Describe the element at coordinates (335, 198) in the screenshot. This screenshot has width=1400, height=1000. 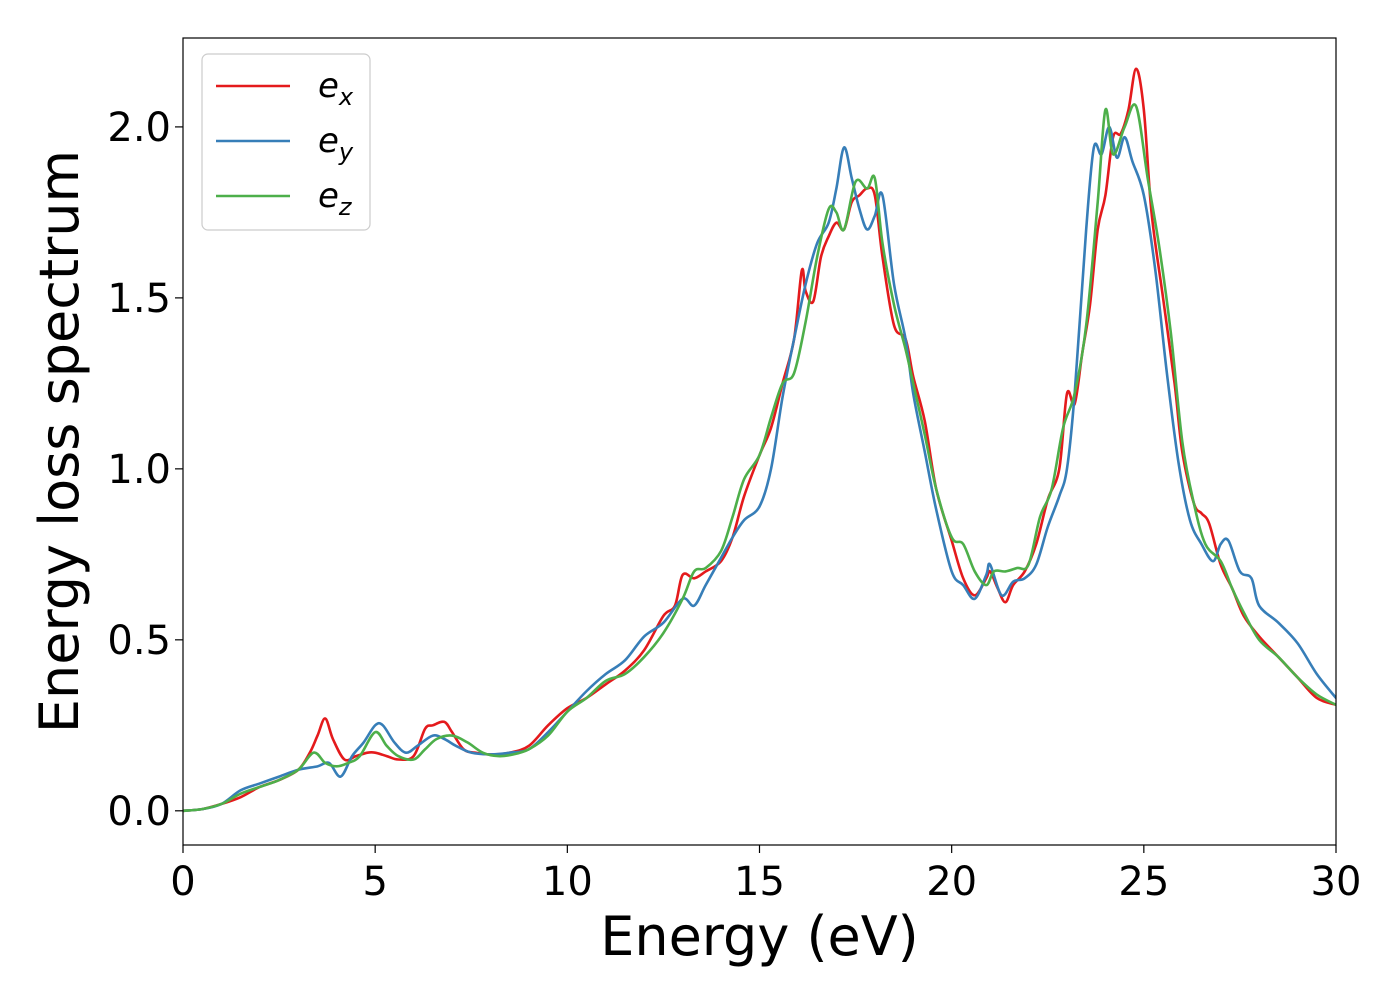
I see `legend-label-e-z: ez` at that location.